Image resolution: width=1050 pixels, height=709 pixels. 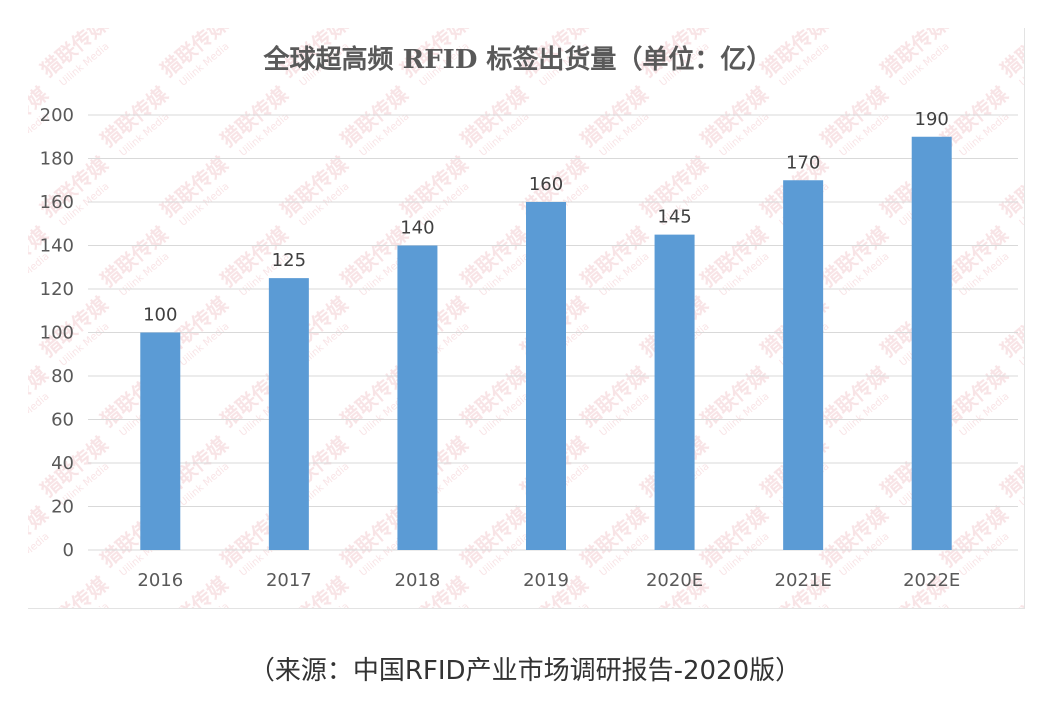 What do you see at coordinates (674, 580) in the screenshot?
I see `x-tick-label-2020E: 2020E` at bounding box center [674, 580].